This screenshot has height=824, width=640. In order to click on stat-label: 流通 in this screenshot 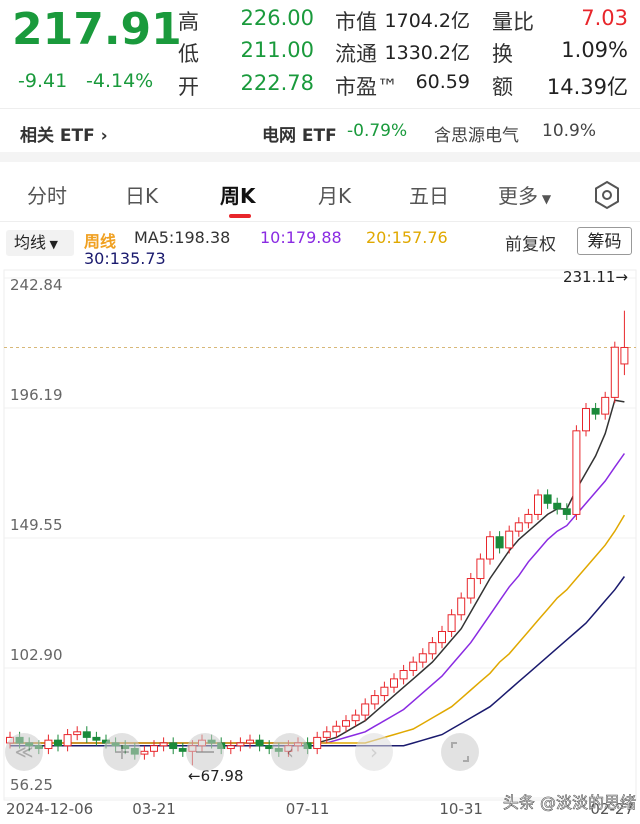, I will do `click(356, 54)`.